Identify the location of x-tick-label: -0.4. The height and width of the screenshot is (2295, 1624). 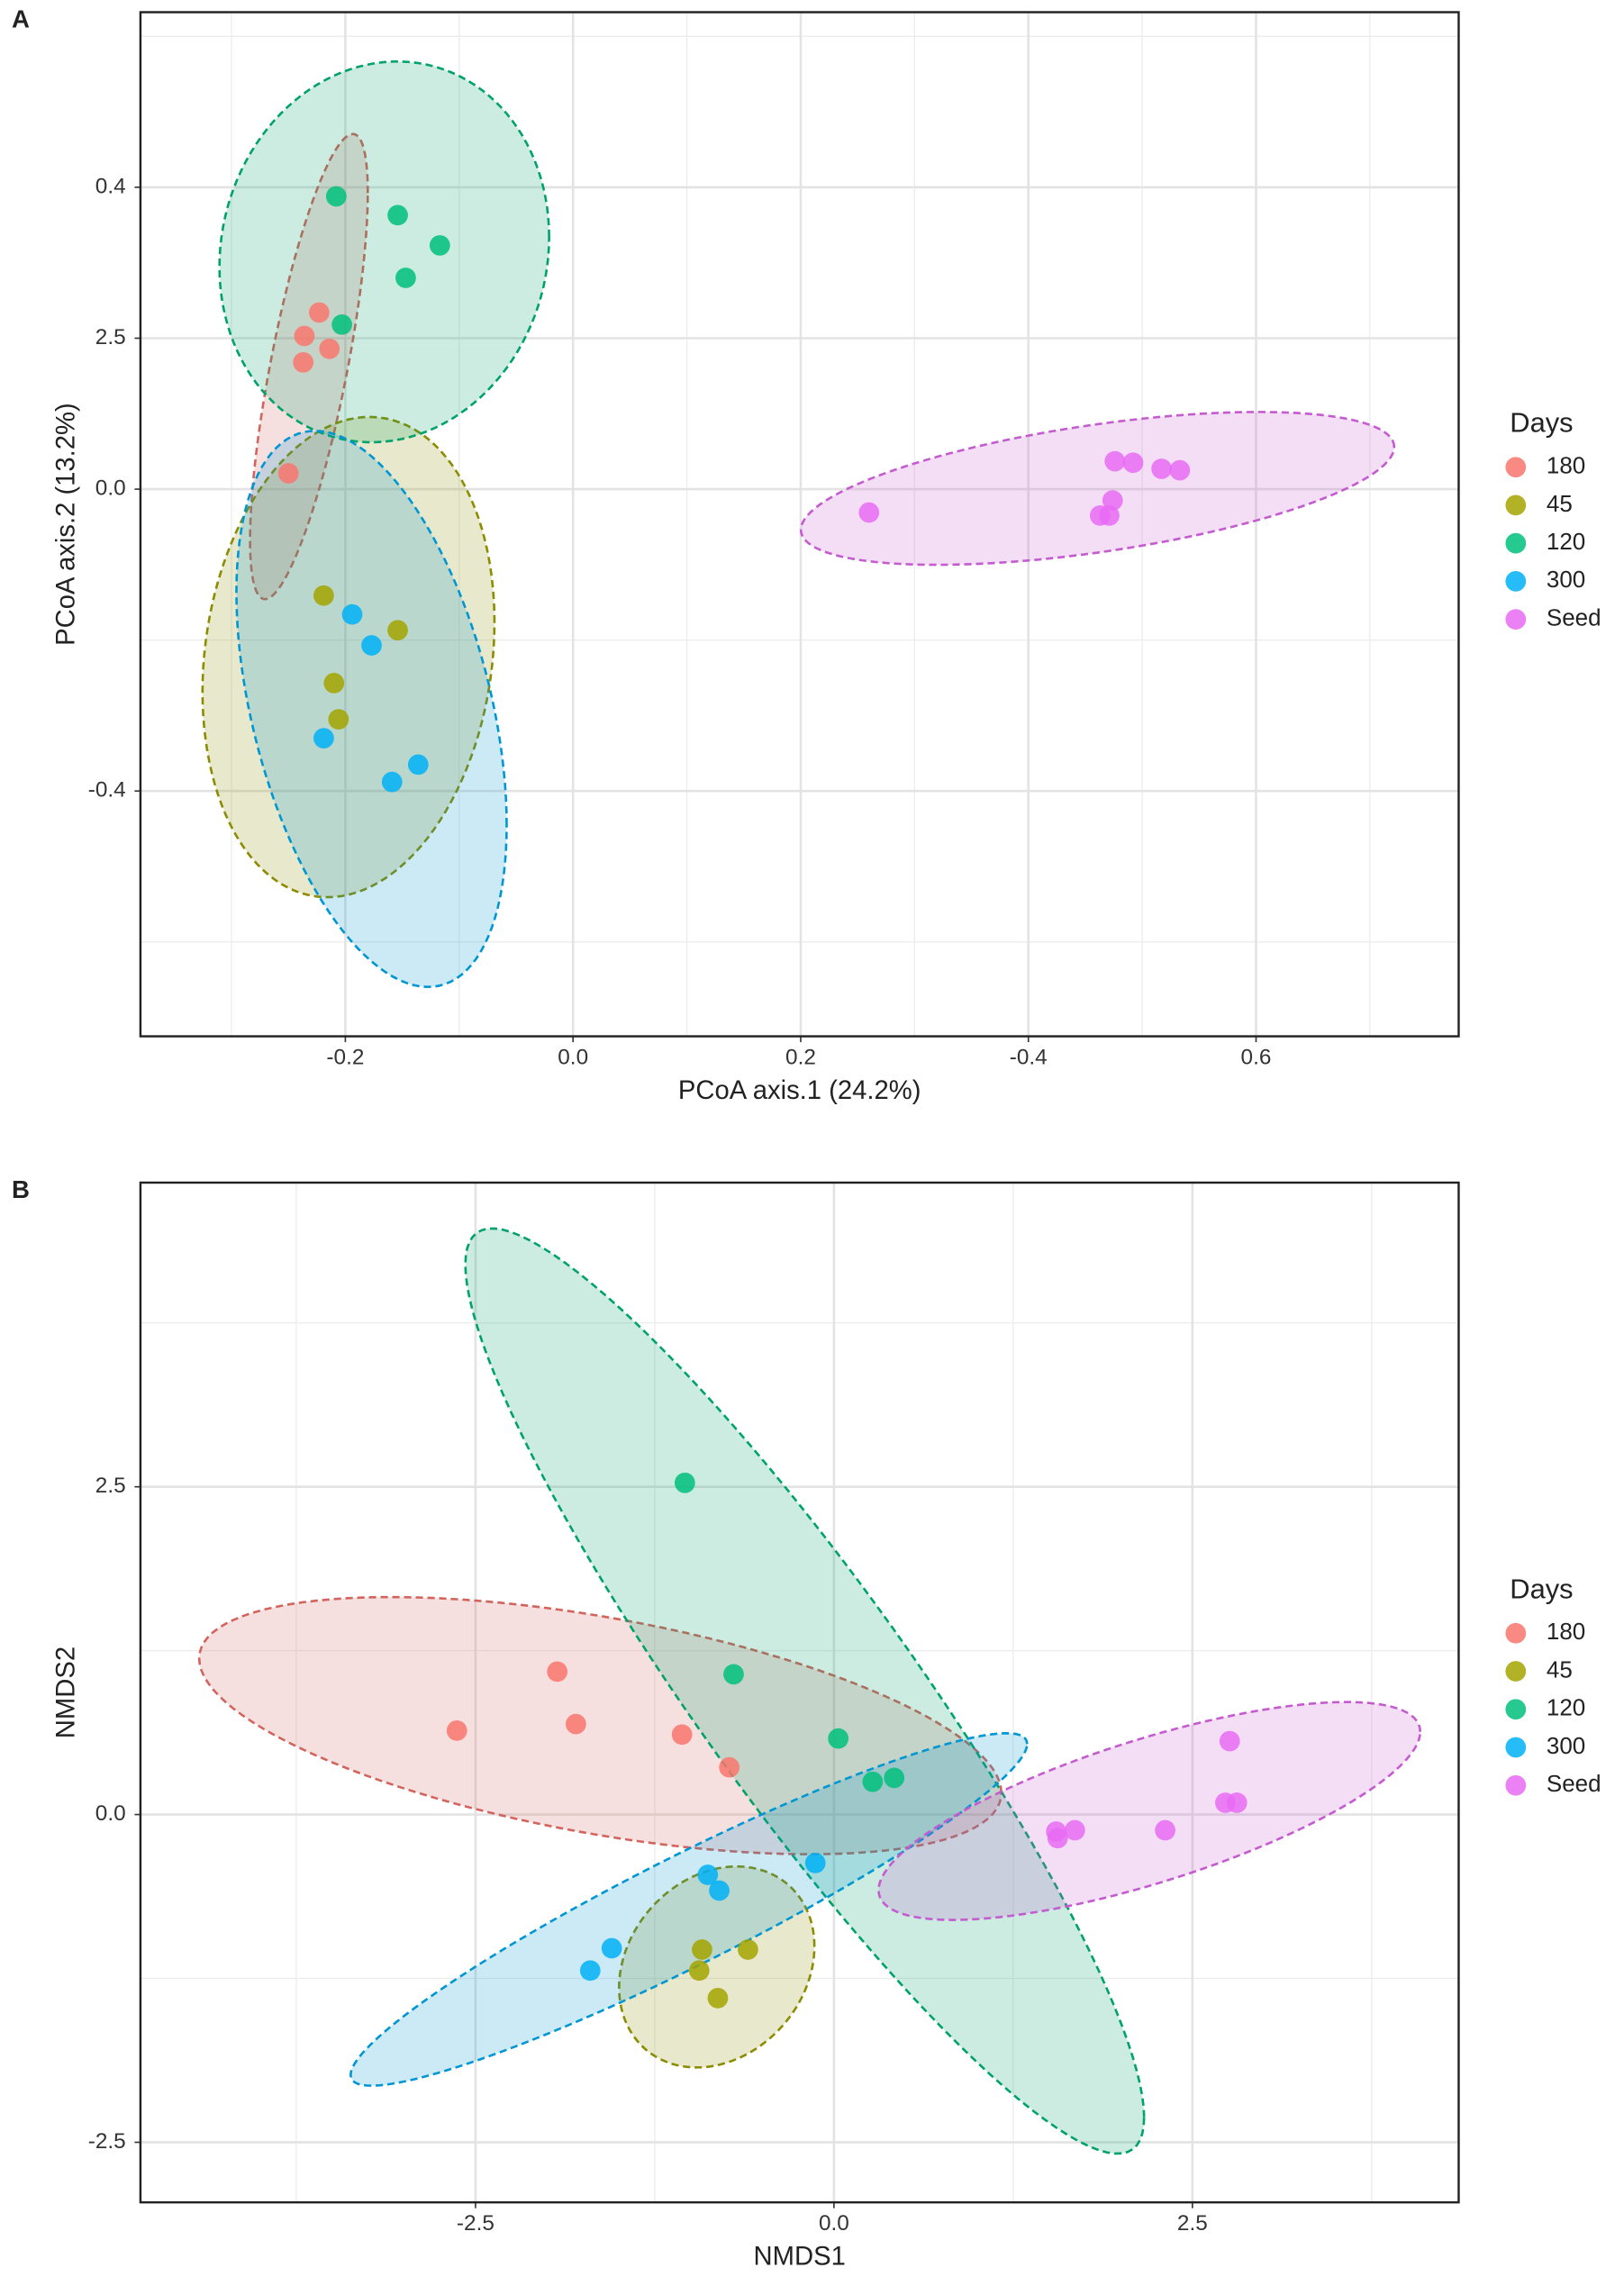
(1029, 1057).